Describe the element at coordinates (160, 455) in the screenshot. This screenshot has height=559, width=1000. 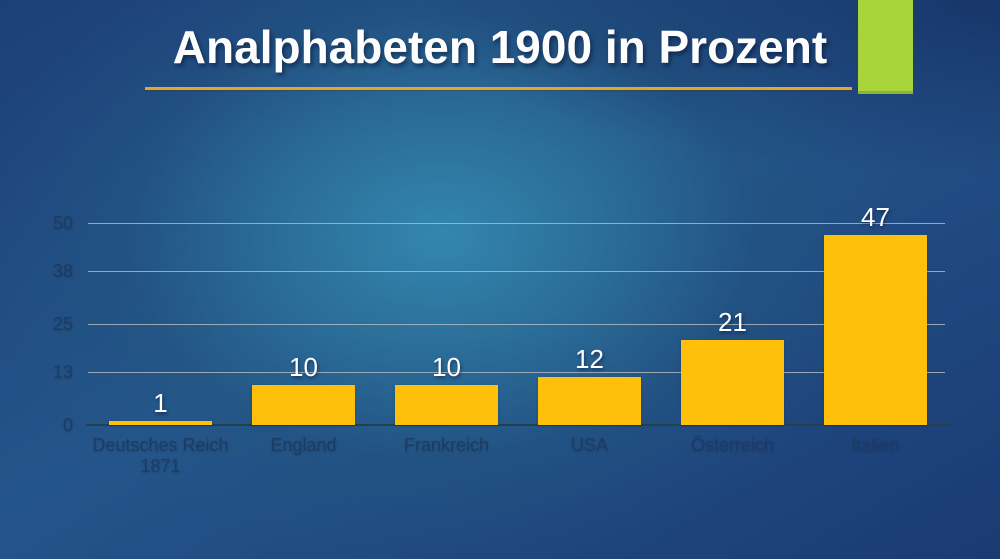
I see `category-label: Deutsches Reich 1871` at that location.